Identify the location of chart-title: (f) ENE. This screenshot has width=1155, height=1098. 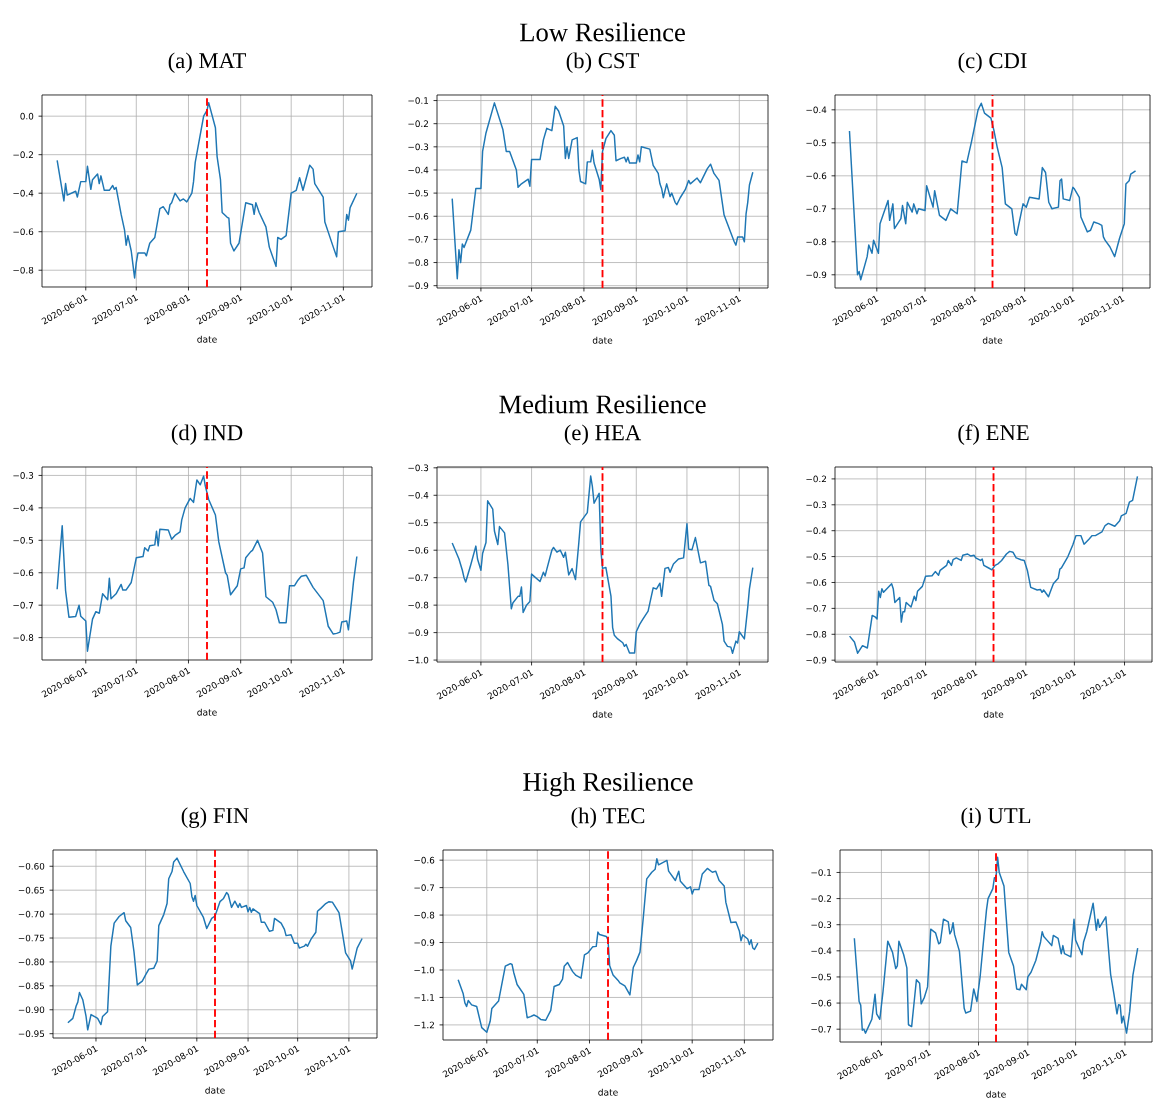
(993, 434).